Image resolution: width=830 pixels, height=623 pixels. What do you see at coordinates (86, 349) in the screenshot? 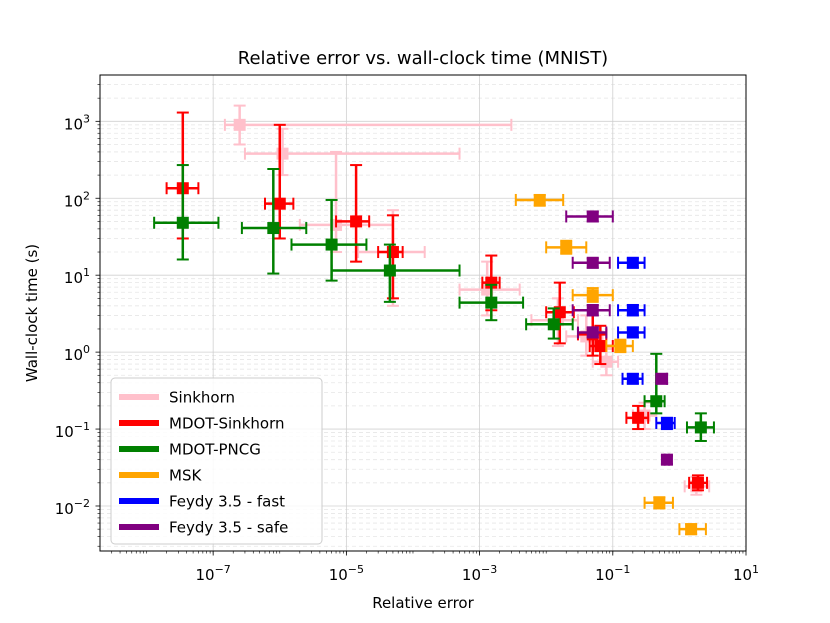
I see `y-tick-exponent: 0` at bounding box center [86, 349].